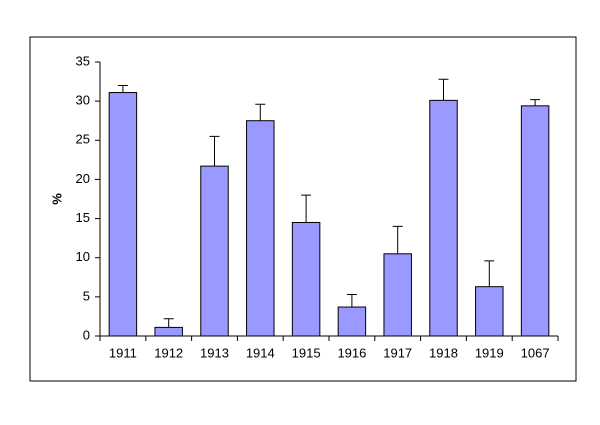 This screenshot has width=600, height=425. Describe the element at coordinates (56, 199) in the screenshot. I see `y-axis-label: %` at that location.